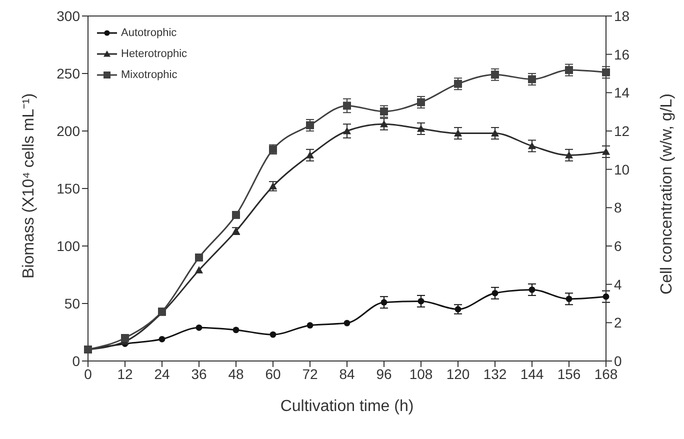 This screenshot has height=439, width=684. I want to click on y2-tick-label: 12, so click(622, 130).